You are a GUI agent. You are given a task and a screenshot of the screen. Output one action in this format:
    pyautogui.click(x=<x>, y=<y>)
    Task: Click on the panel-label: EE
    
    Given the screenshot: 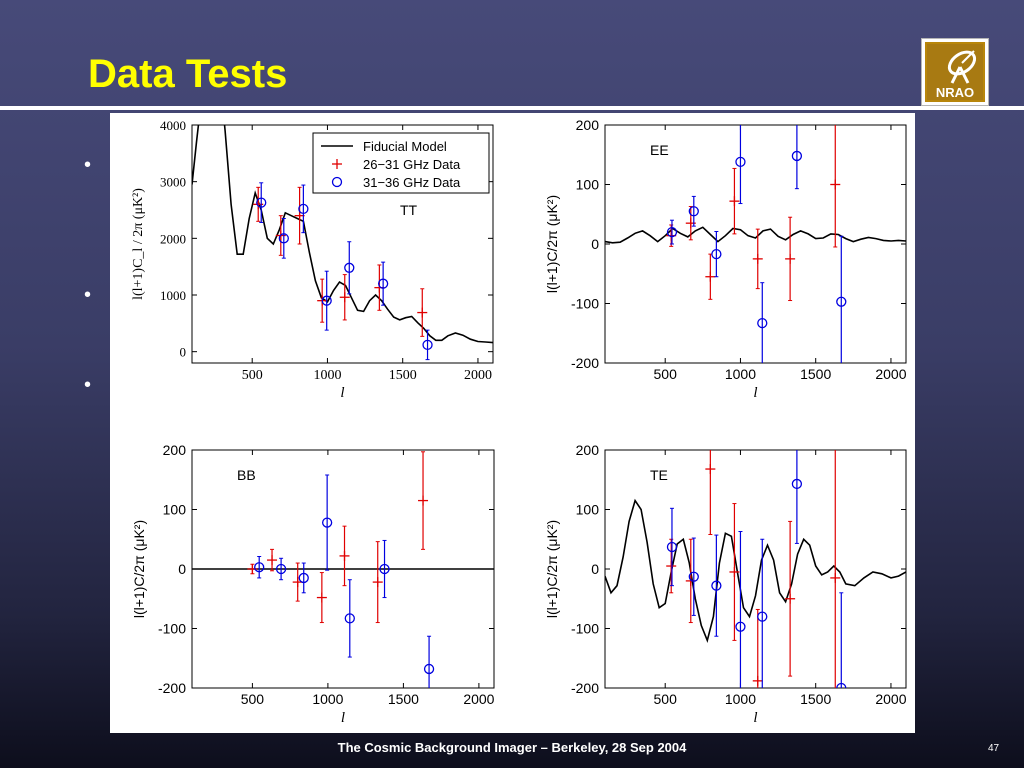 What is the action you would take?
    pyautogui.click(x=659, y=150)
    